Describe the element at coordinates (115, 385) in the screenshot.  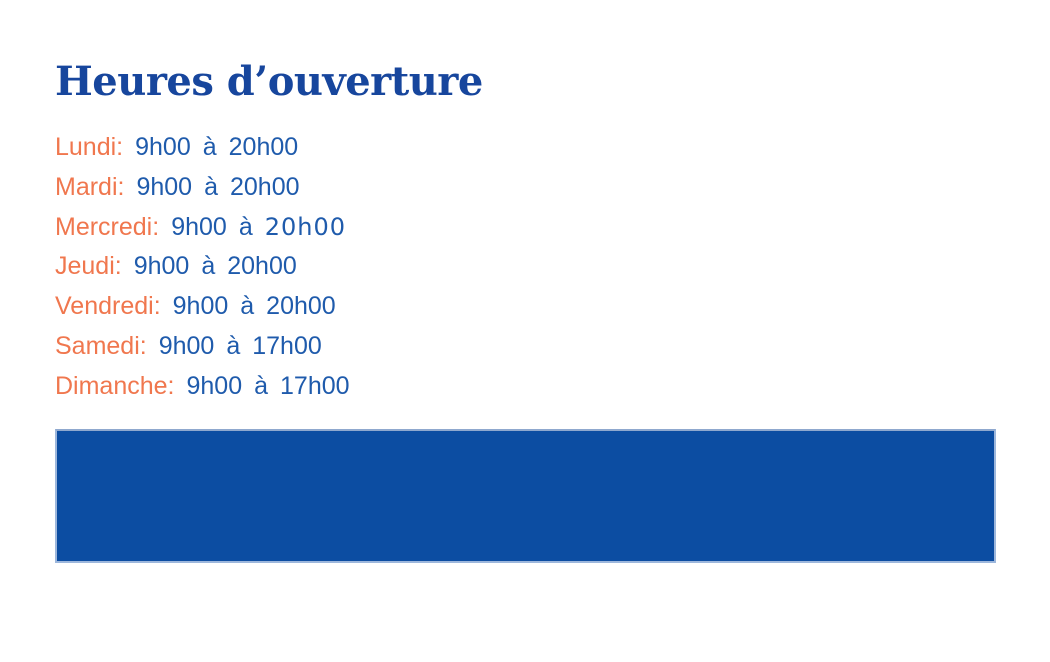
I see `day-label: Dimanche:` at that location.